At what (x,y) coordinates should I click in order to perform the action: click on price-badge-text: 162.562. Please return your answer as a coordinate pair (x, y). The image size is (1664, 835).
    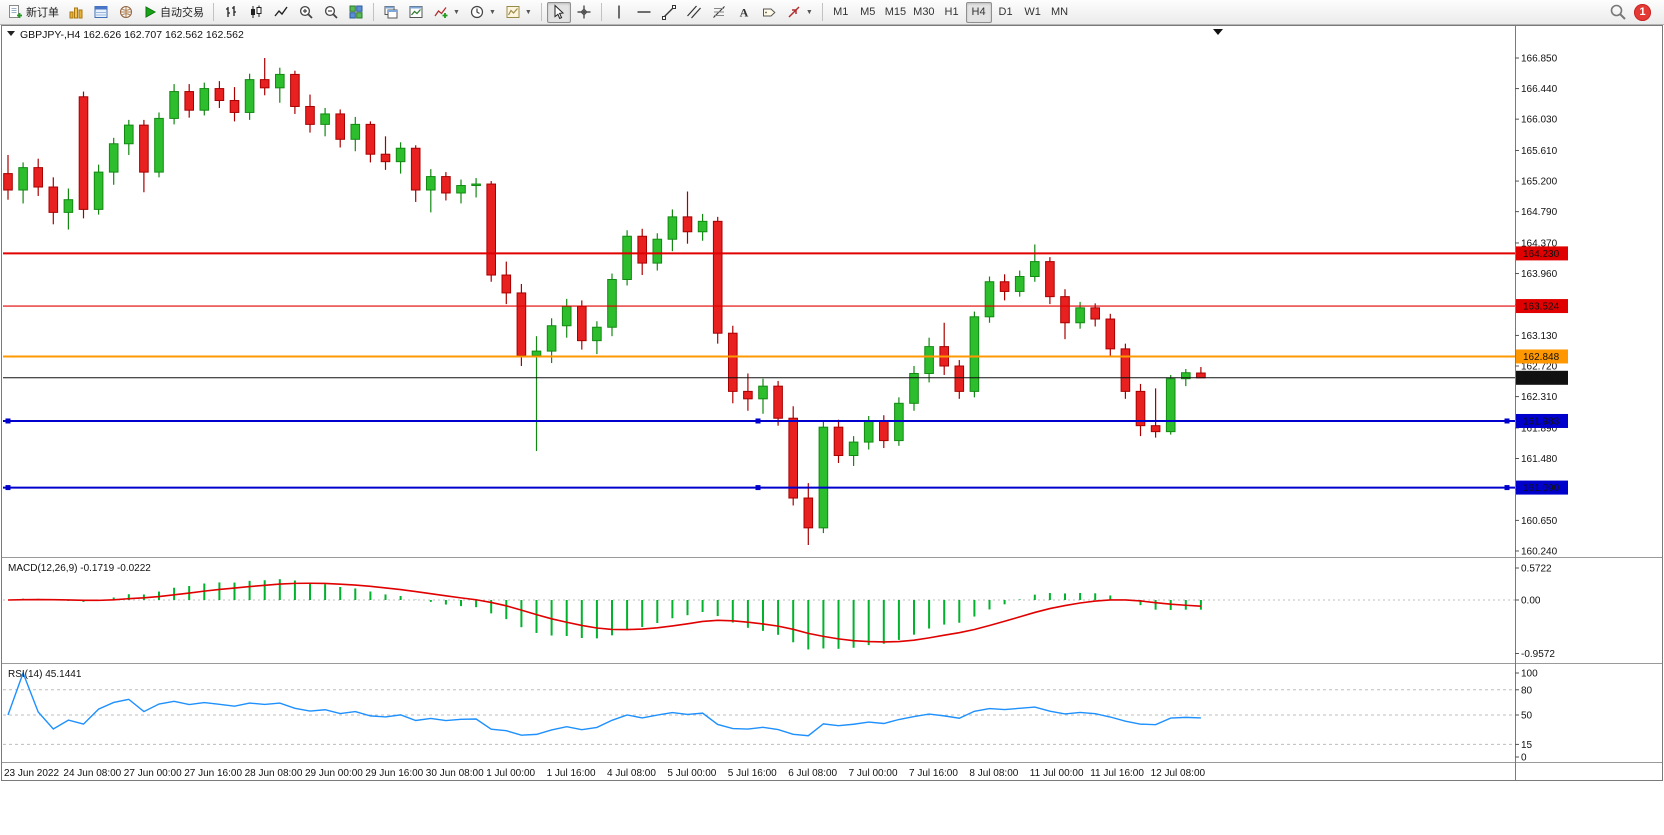
    Looking at the image, I should click on (1541, 378).